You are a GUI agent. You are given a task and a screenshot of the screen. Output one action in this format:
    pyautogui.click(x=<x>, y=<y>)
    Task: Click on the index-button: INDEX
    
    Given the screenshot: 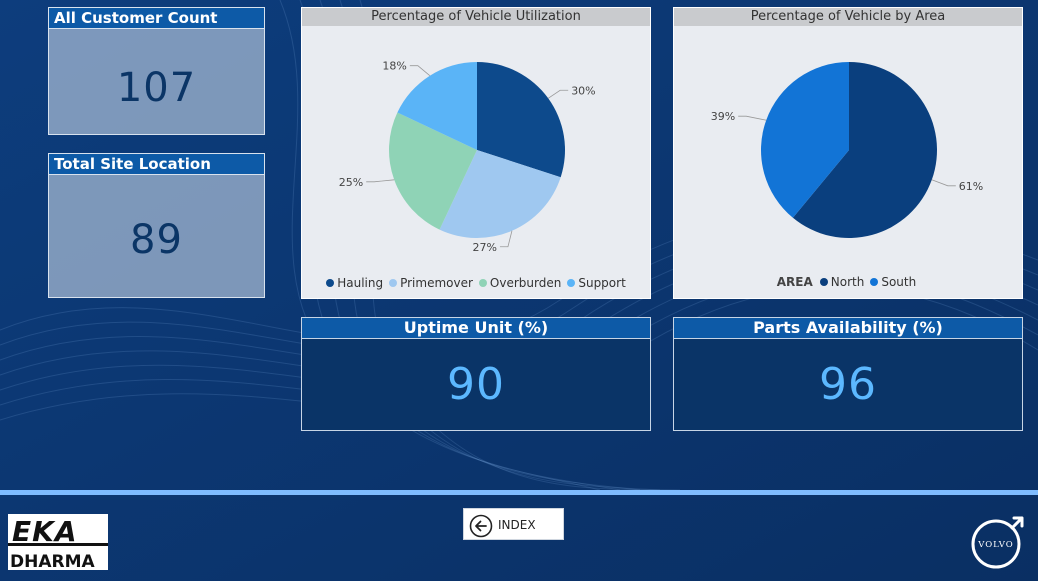 What is the action you would take?
    pyautogui.click(x=513, y=524)
    